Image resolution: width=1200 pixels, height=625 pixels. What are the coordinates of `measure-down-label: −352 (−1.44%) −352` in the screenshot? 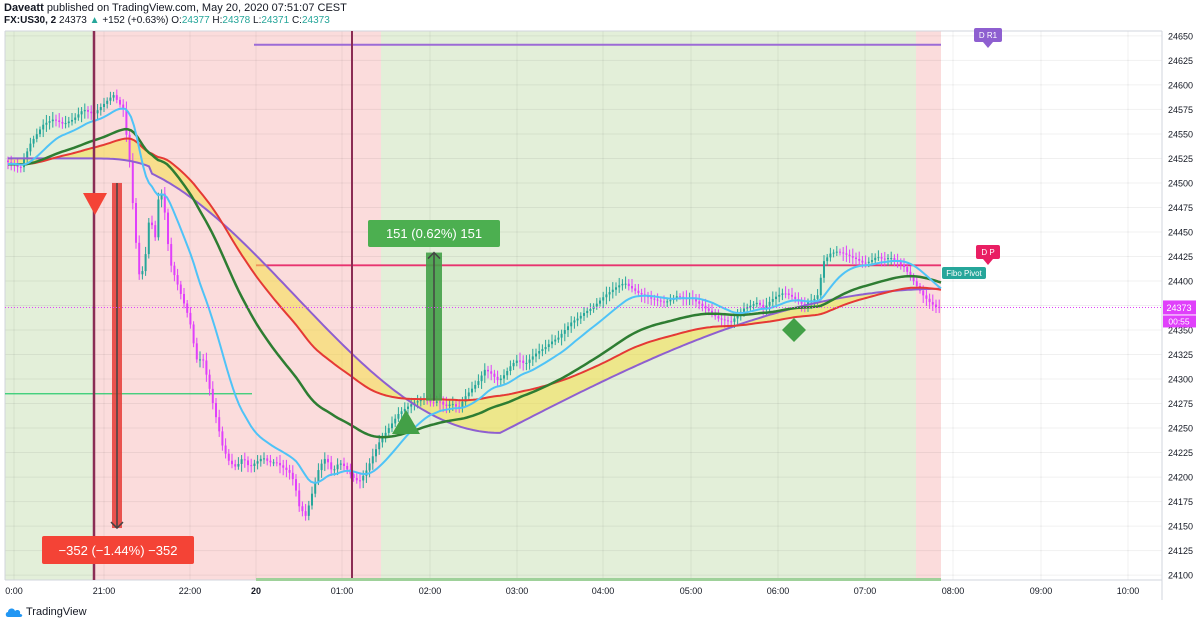 It's located at (118, 550).